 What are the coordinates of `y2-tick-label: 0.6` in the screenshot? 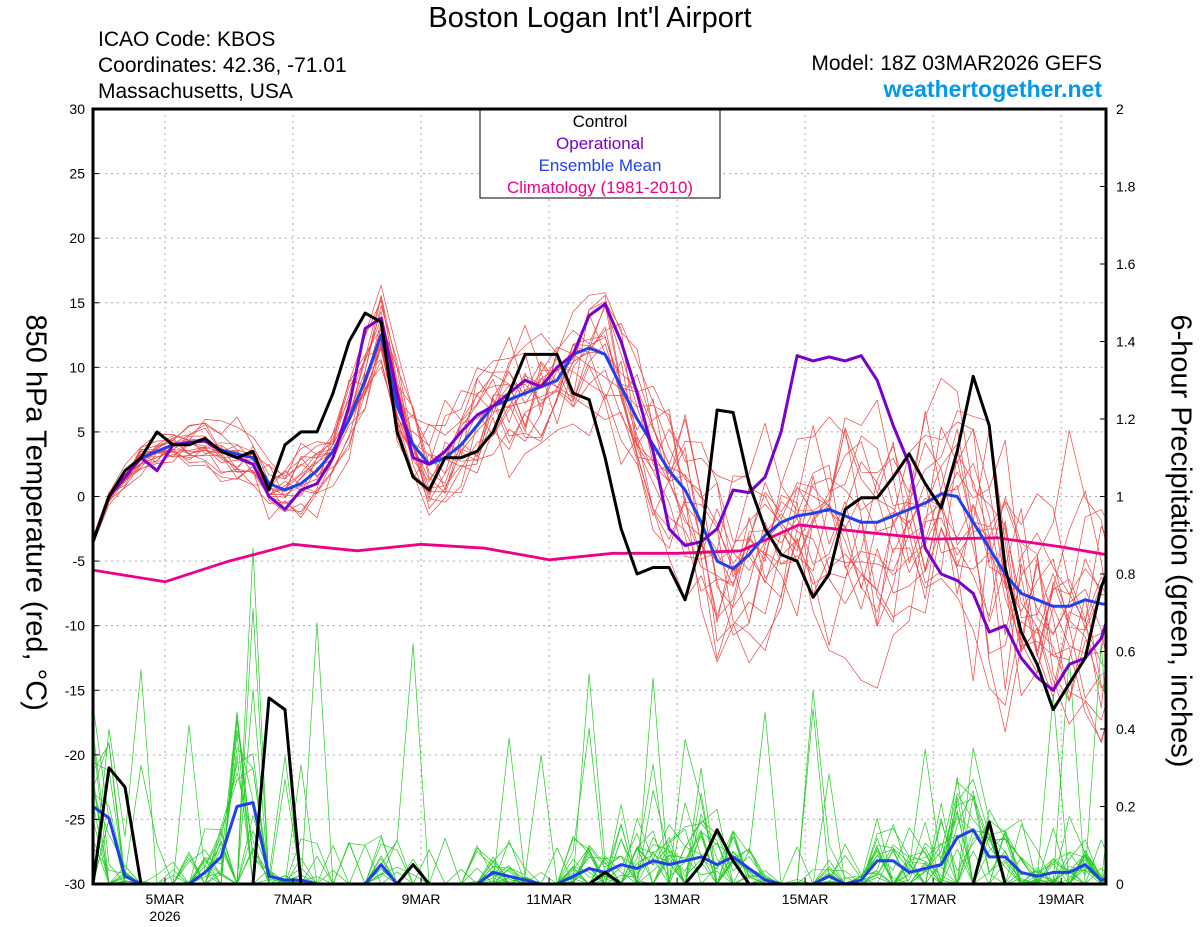 It's located at (1126, 652).